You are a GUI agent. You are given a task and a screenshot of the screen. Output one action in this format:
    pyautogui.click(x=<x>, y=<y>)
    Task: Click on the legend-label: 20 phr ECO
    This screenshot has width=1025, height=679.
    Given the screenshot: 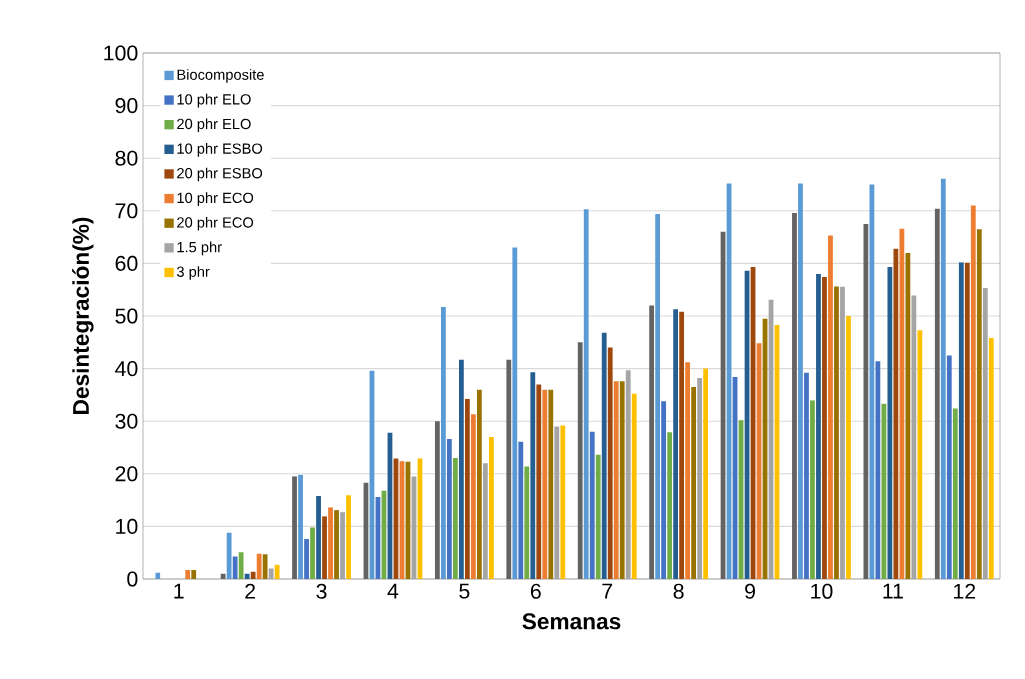 What is the action you would take?
    pyautogui.click(x=215, y=223)
    